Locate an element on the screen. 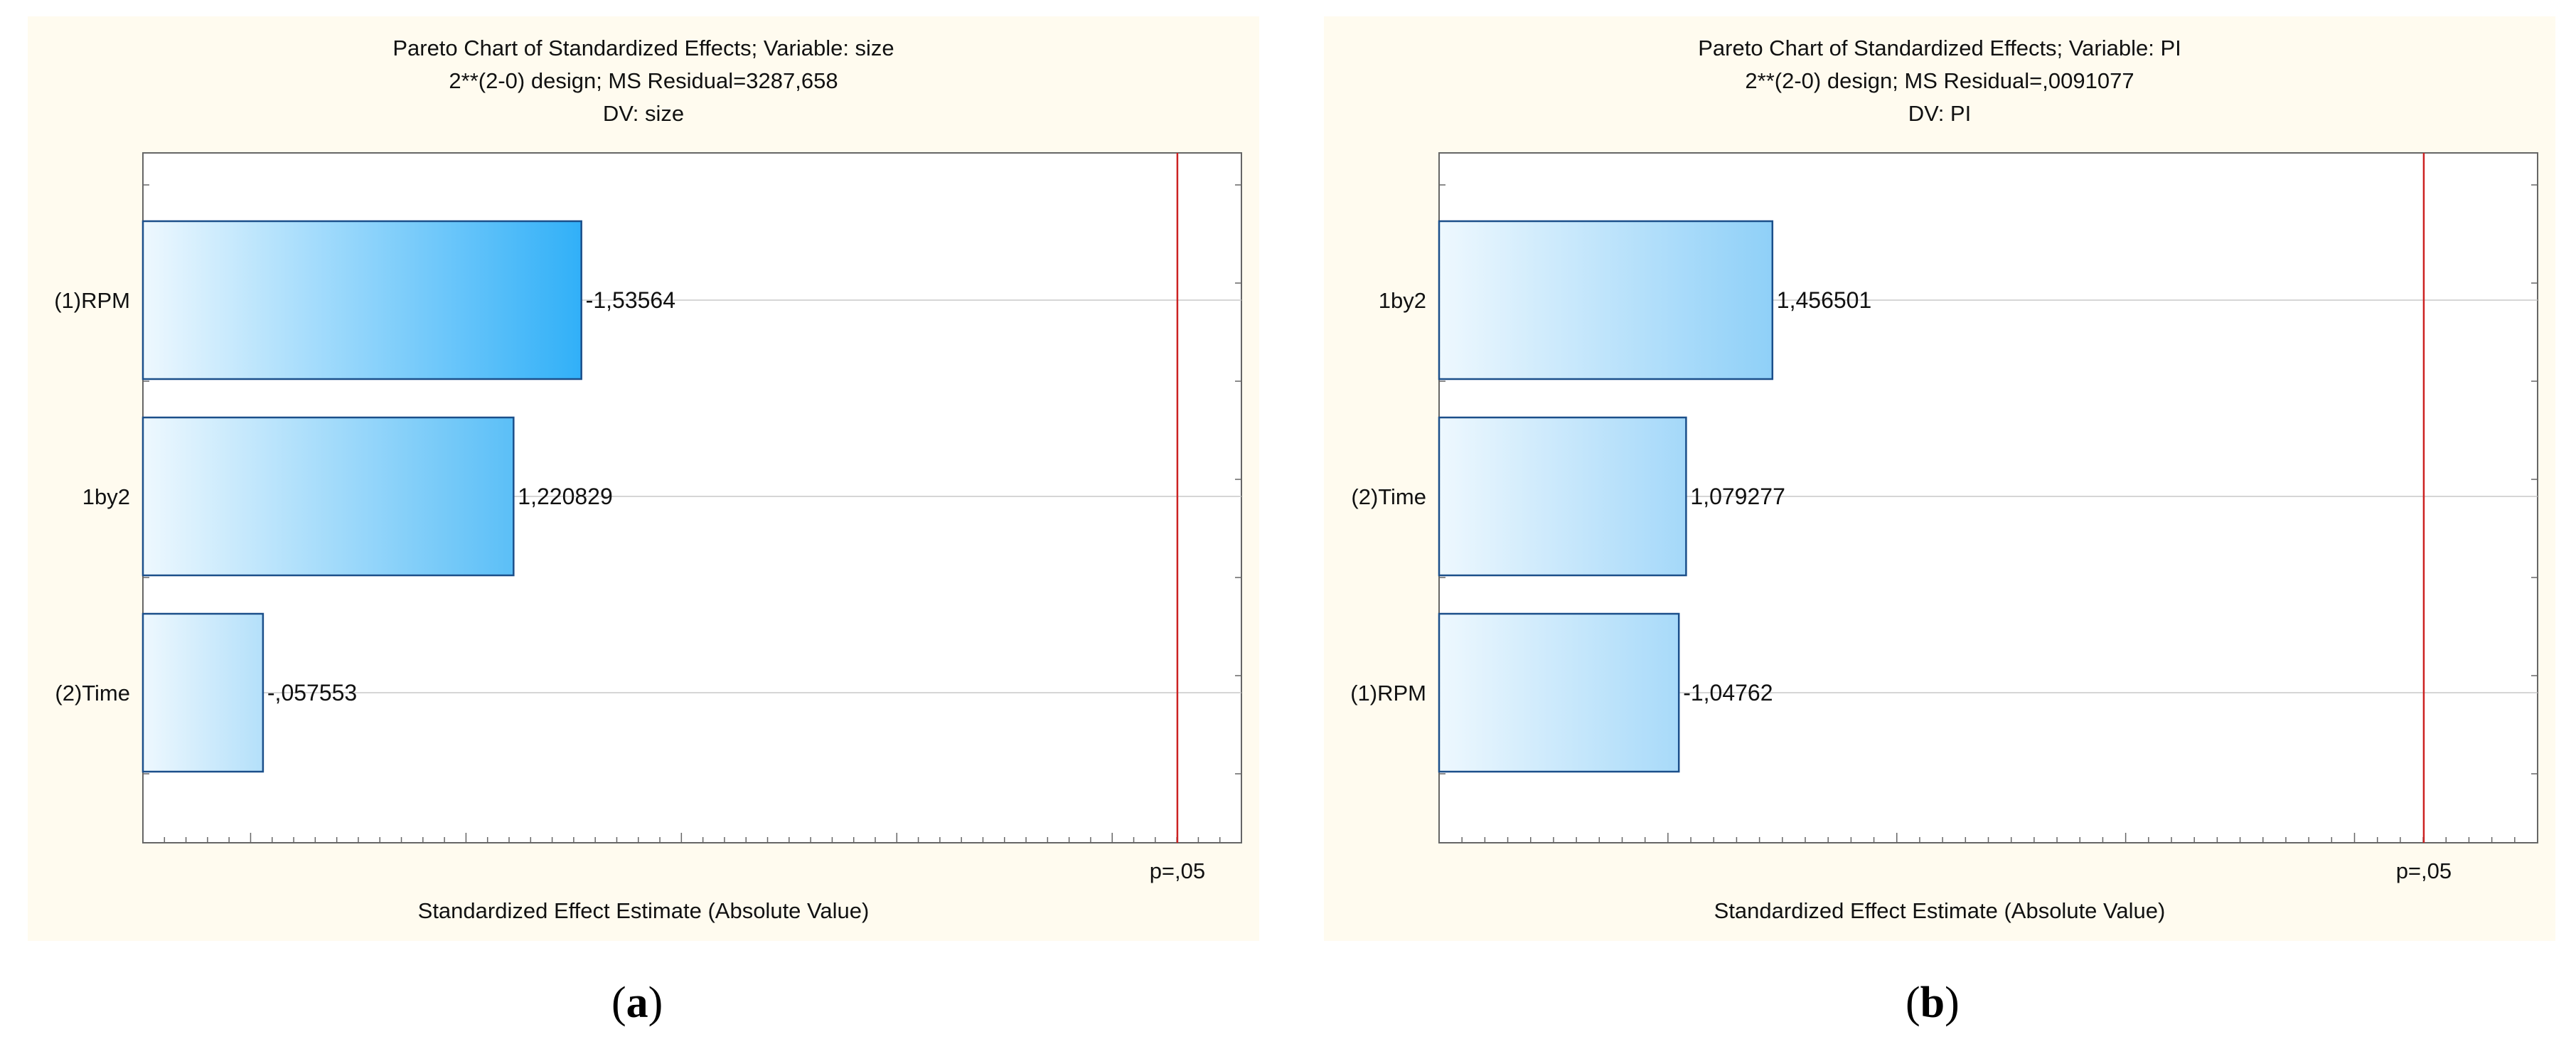  figure-caption-a: (a) is located at coordinates (637, 1003).